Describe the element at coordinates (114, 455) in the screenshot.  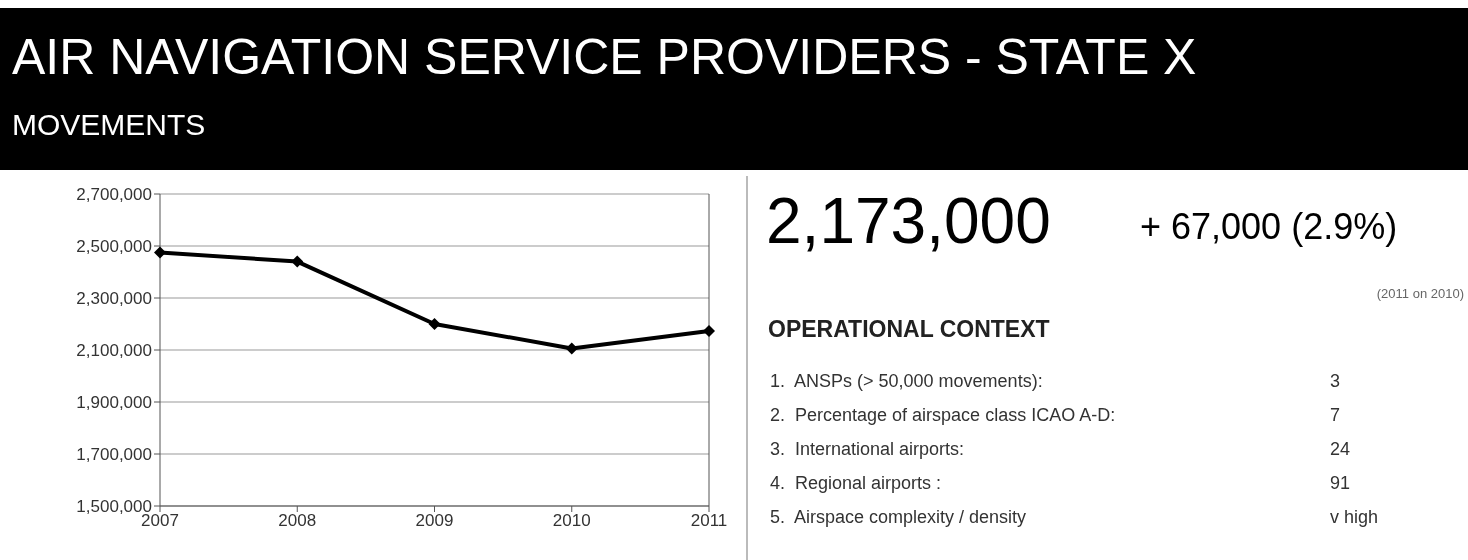
I see `y-tick-label: 1,700,000` at that location.